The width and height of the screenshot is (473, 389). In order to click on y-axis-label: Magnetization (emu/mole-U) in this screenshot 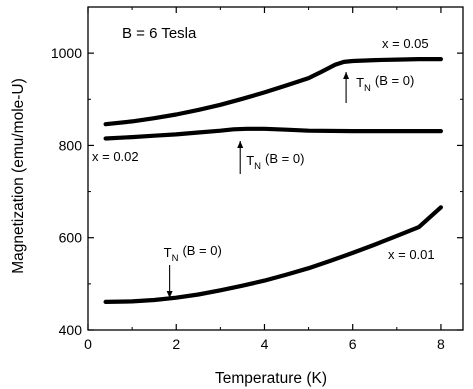, I will do `click(18, 176)`.